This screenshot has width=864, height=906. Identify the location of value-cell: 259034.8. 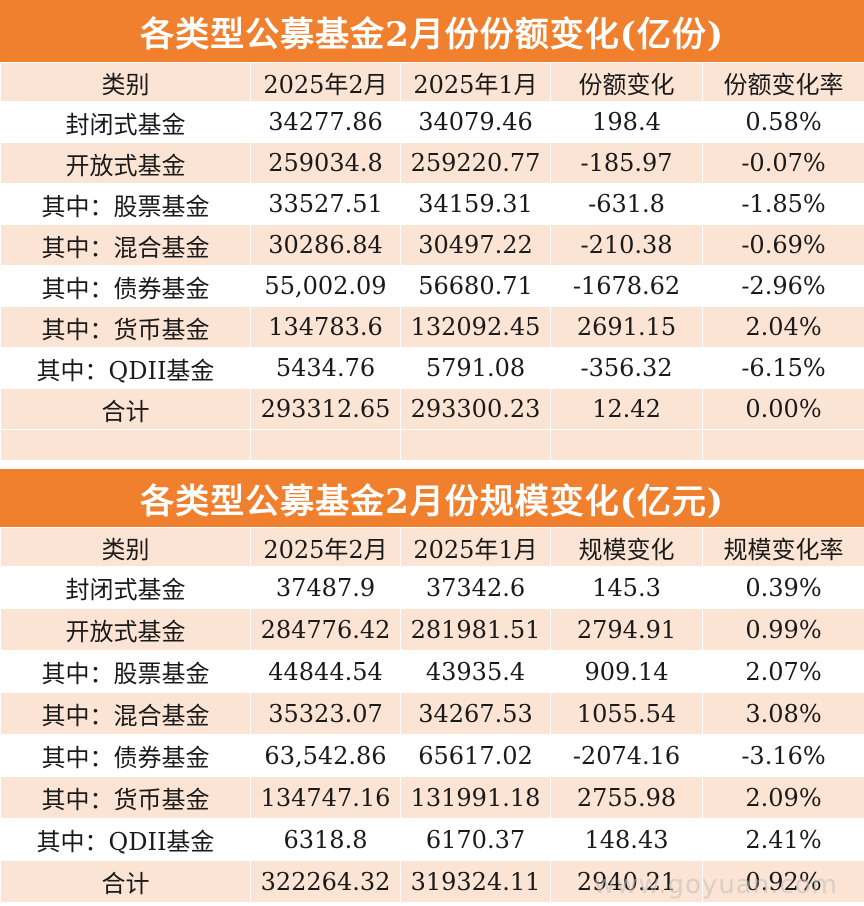
(325, 163).